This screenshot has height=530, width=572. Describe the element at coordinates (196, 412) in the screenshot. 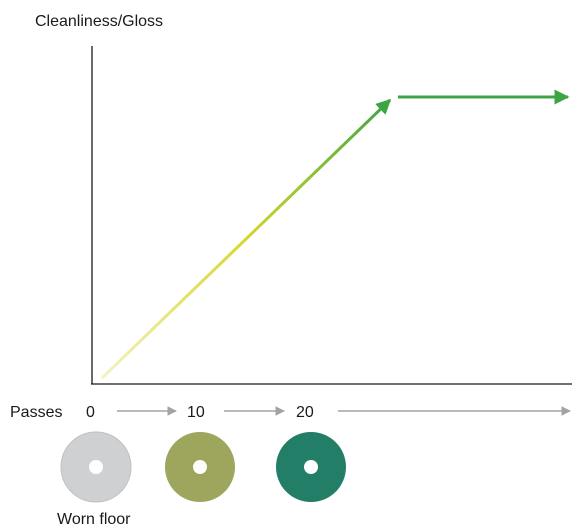

I see `pass-tick-10: 10` at that location.